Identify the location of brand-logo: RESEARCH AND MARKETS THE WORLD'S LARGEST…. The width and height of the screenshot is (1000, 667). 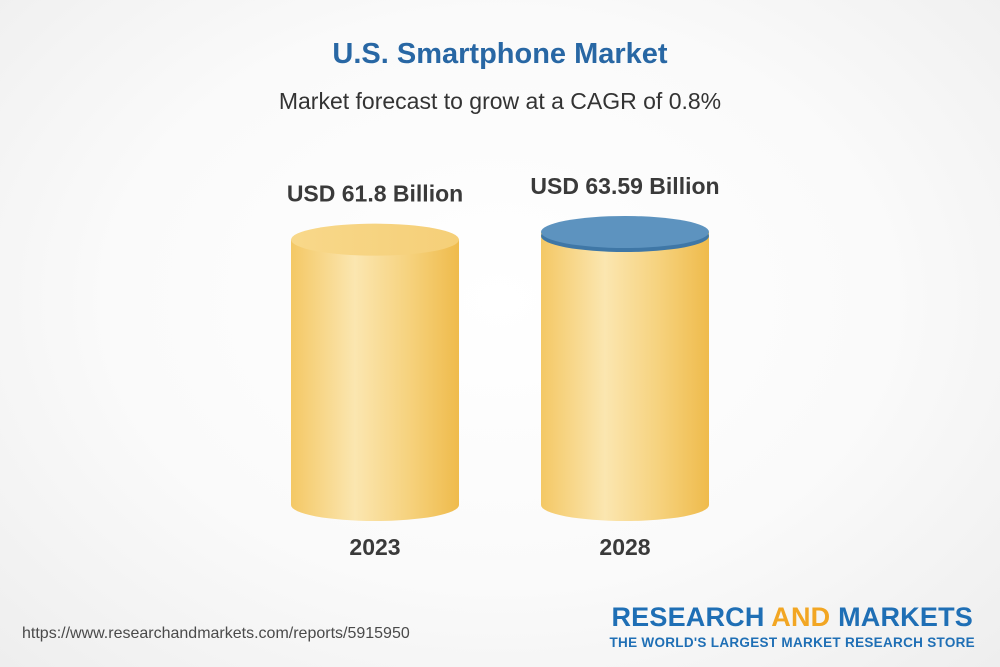
(792, 626).